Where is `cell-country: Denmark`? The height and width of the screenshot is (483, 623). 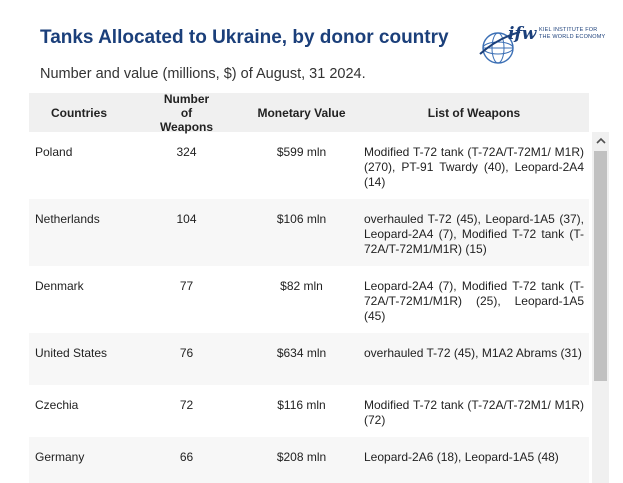 cell-country: Denmark is located at coordinates (59, 286).